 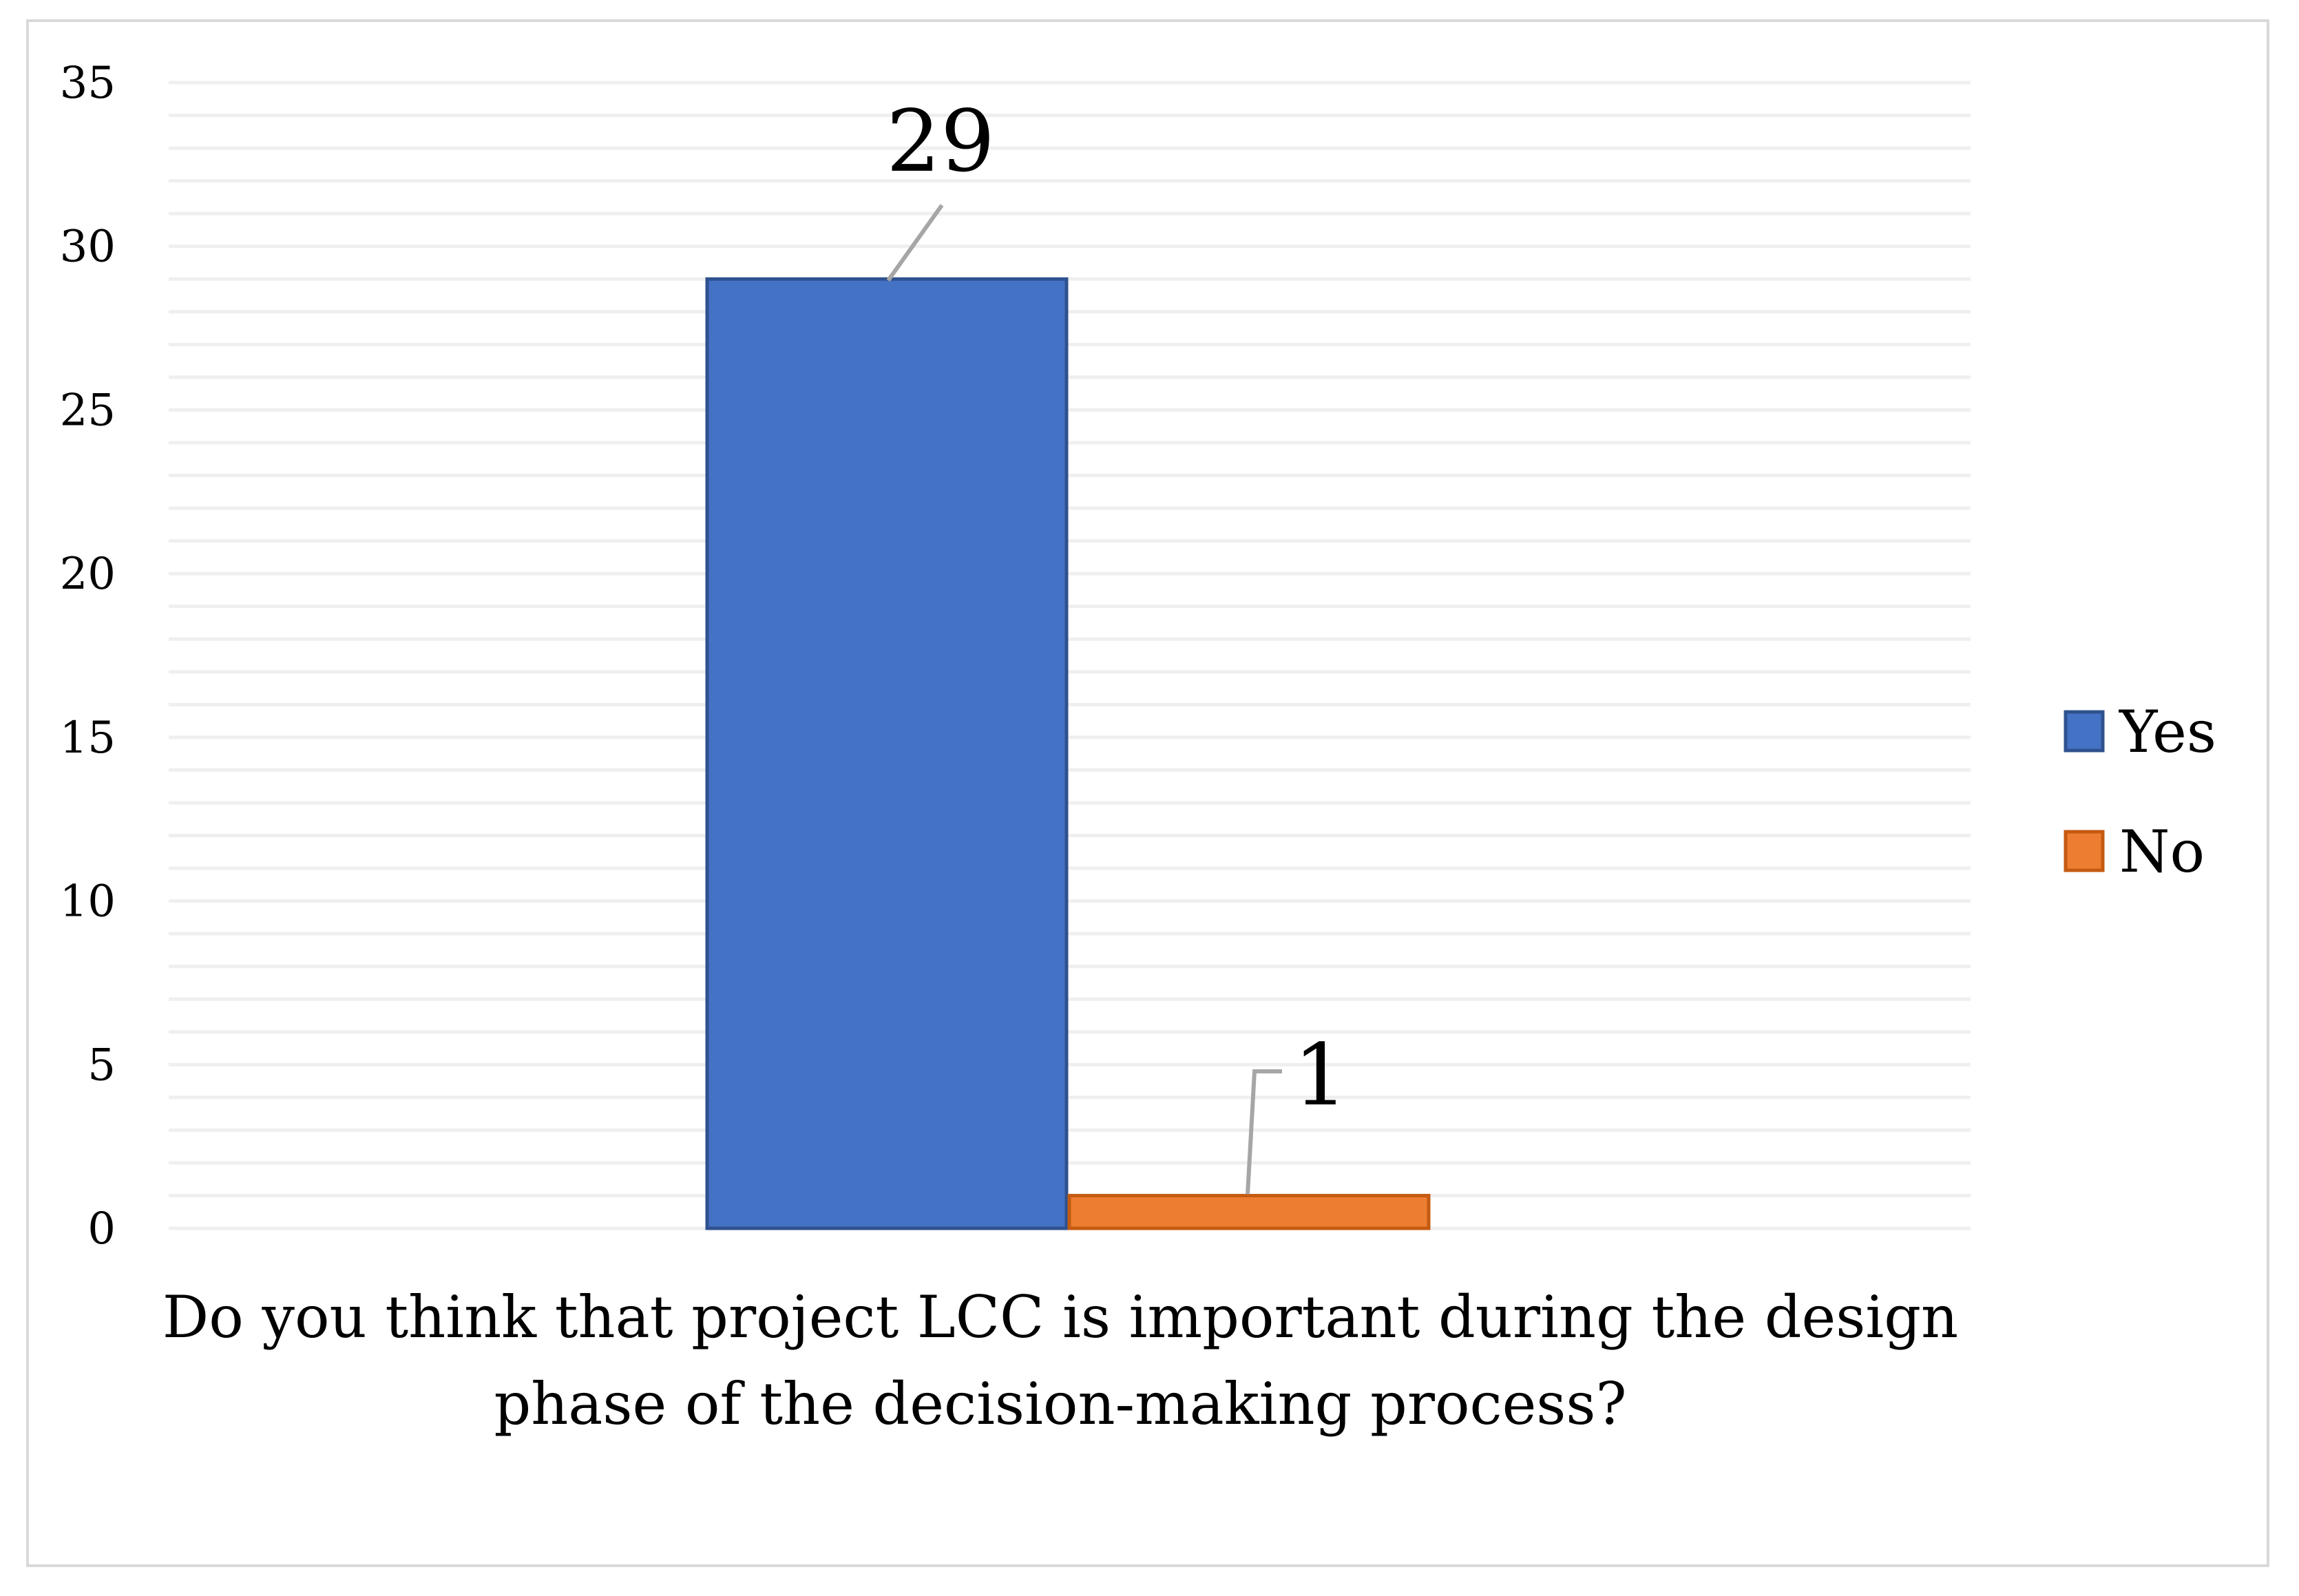 I want to click on data-label-yes: 29, so click(x=940, y=141).